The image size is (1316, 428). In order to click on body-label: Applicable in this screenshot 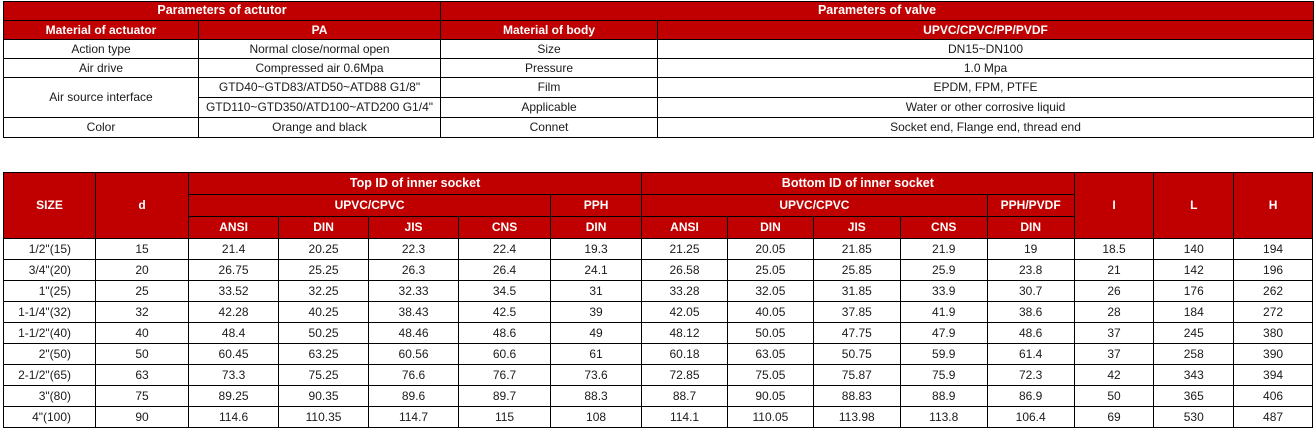, I will do `click(549, 107)`.